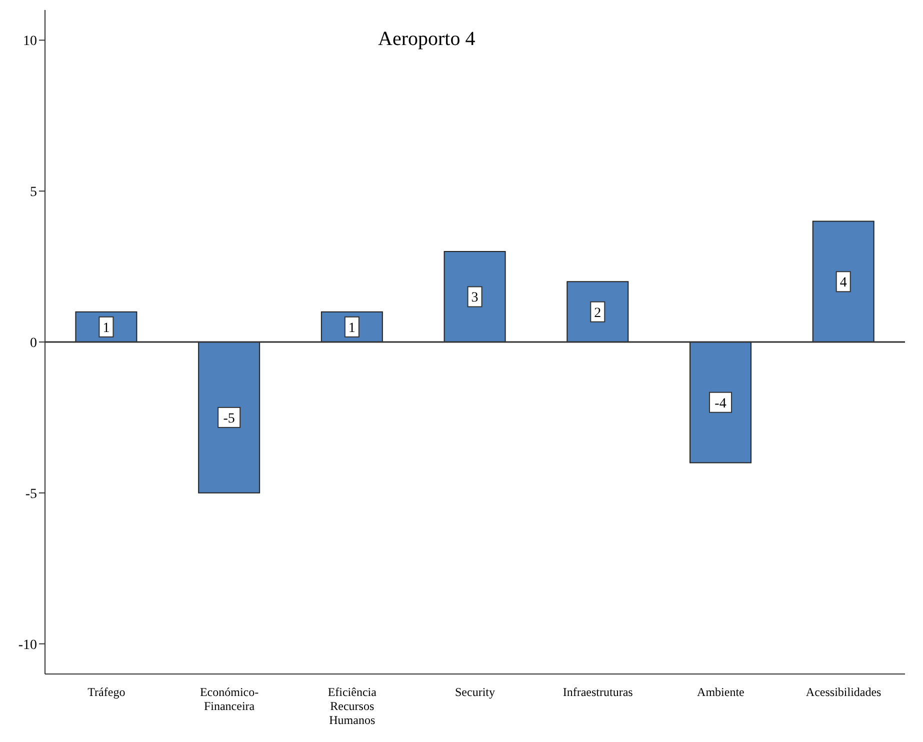 Image resolution: width=923 pixels, height=742 pixels. What do you see at coordinates (33, 192) in the screenshot?
I see `y-tick-label: 5` at bounding box center [33, 192].